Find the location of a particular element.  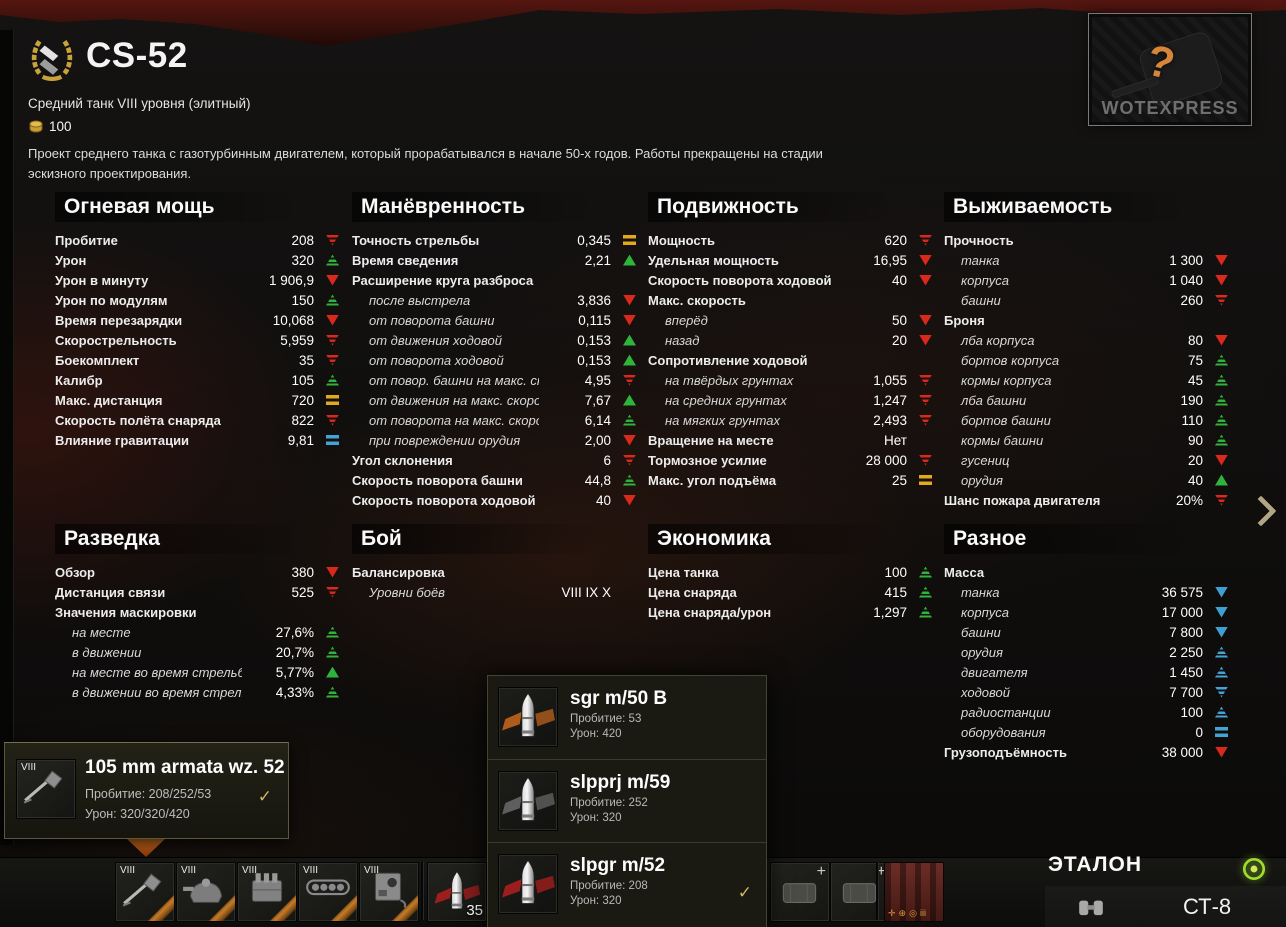

stat-label: Прочность is located at coordinates (979, 240).